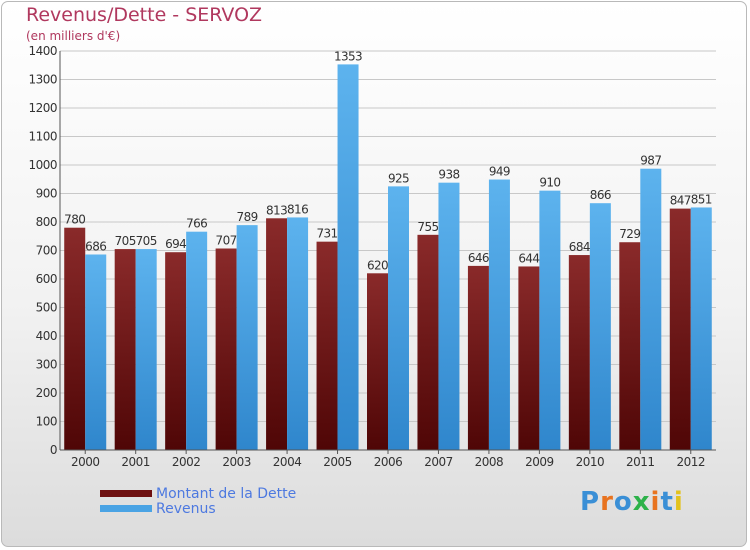  What do you see at coordinates (600, 195) in the screenshot?
I see `data-label-revenus: 866` at bounding box center [600, 195].